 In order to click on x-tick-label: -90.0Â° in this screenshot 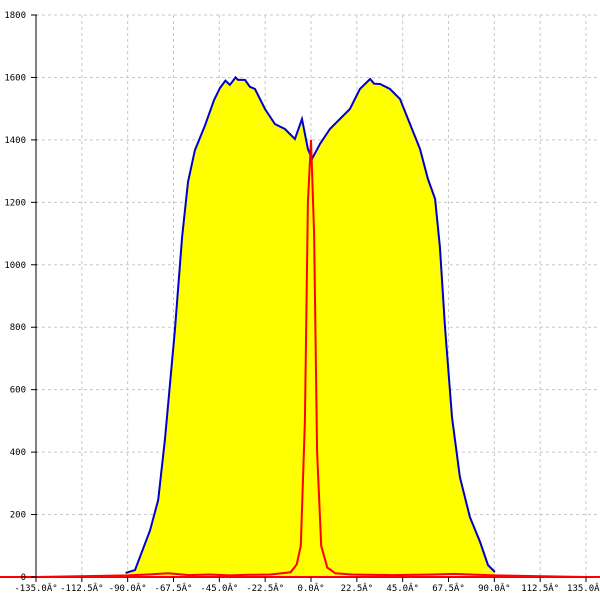, I will do `click(128, 588)`.